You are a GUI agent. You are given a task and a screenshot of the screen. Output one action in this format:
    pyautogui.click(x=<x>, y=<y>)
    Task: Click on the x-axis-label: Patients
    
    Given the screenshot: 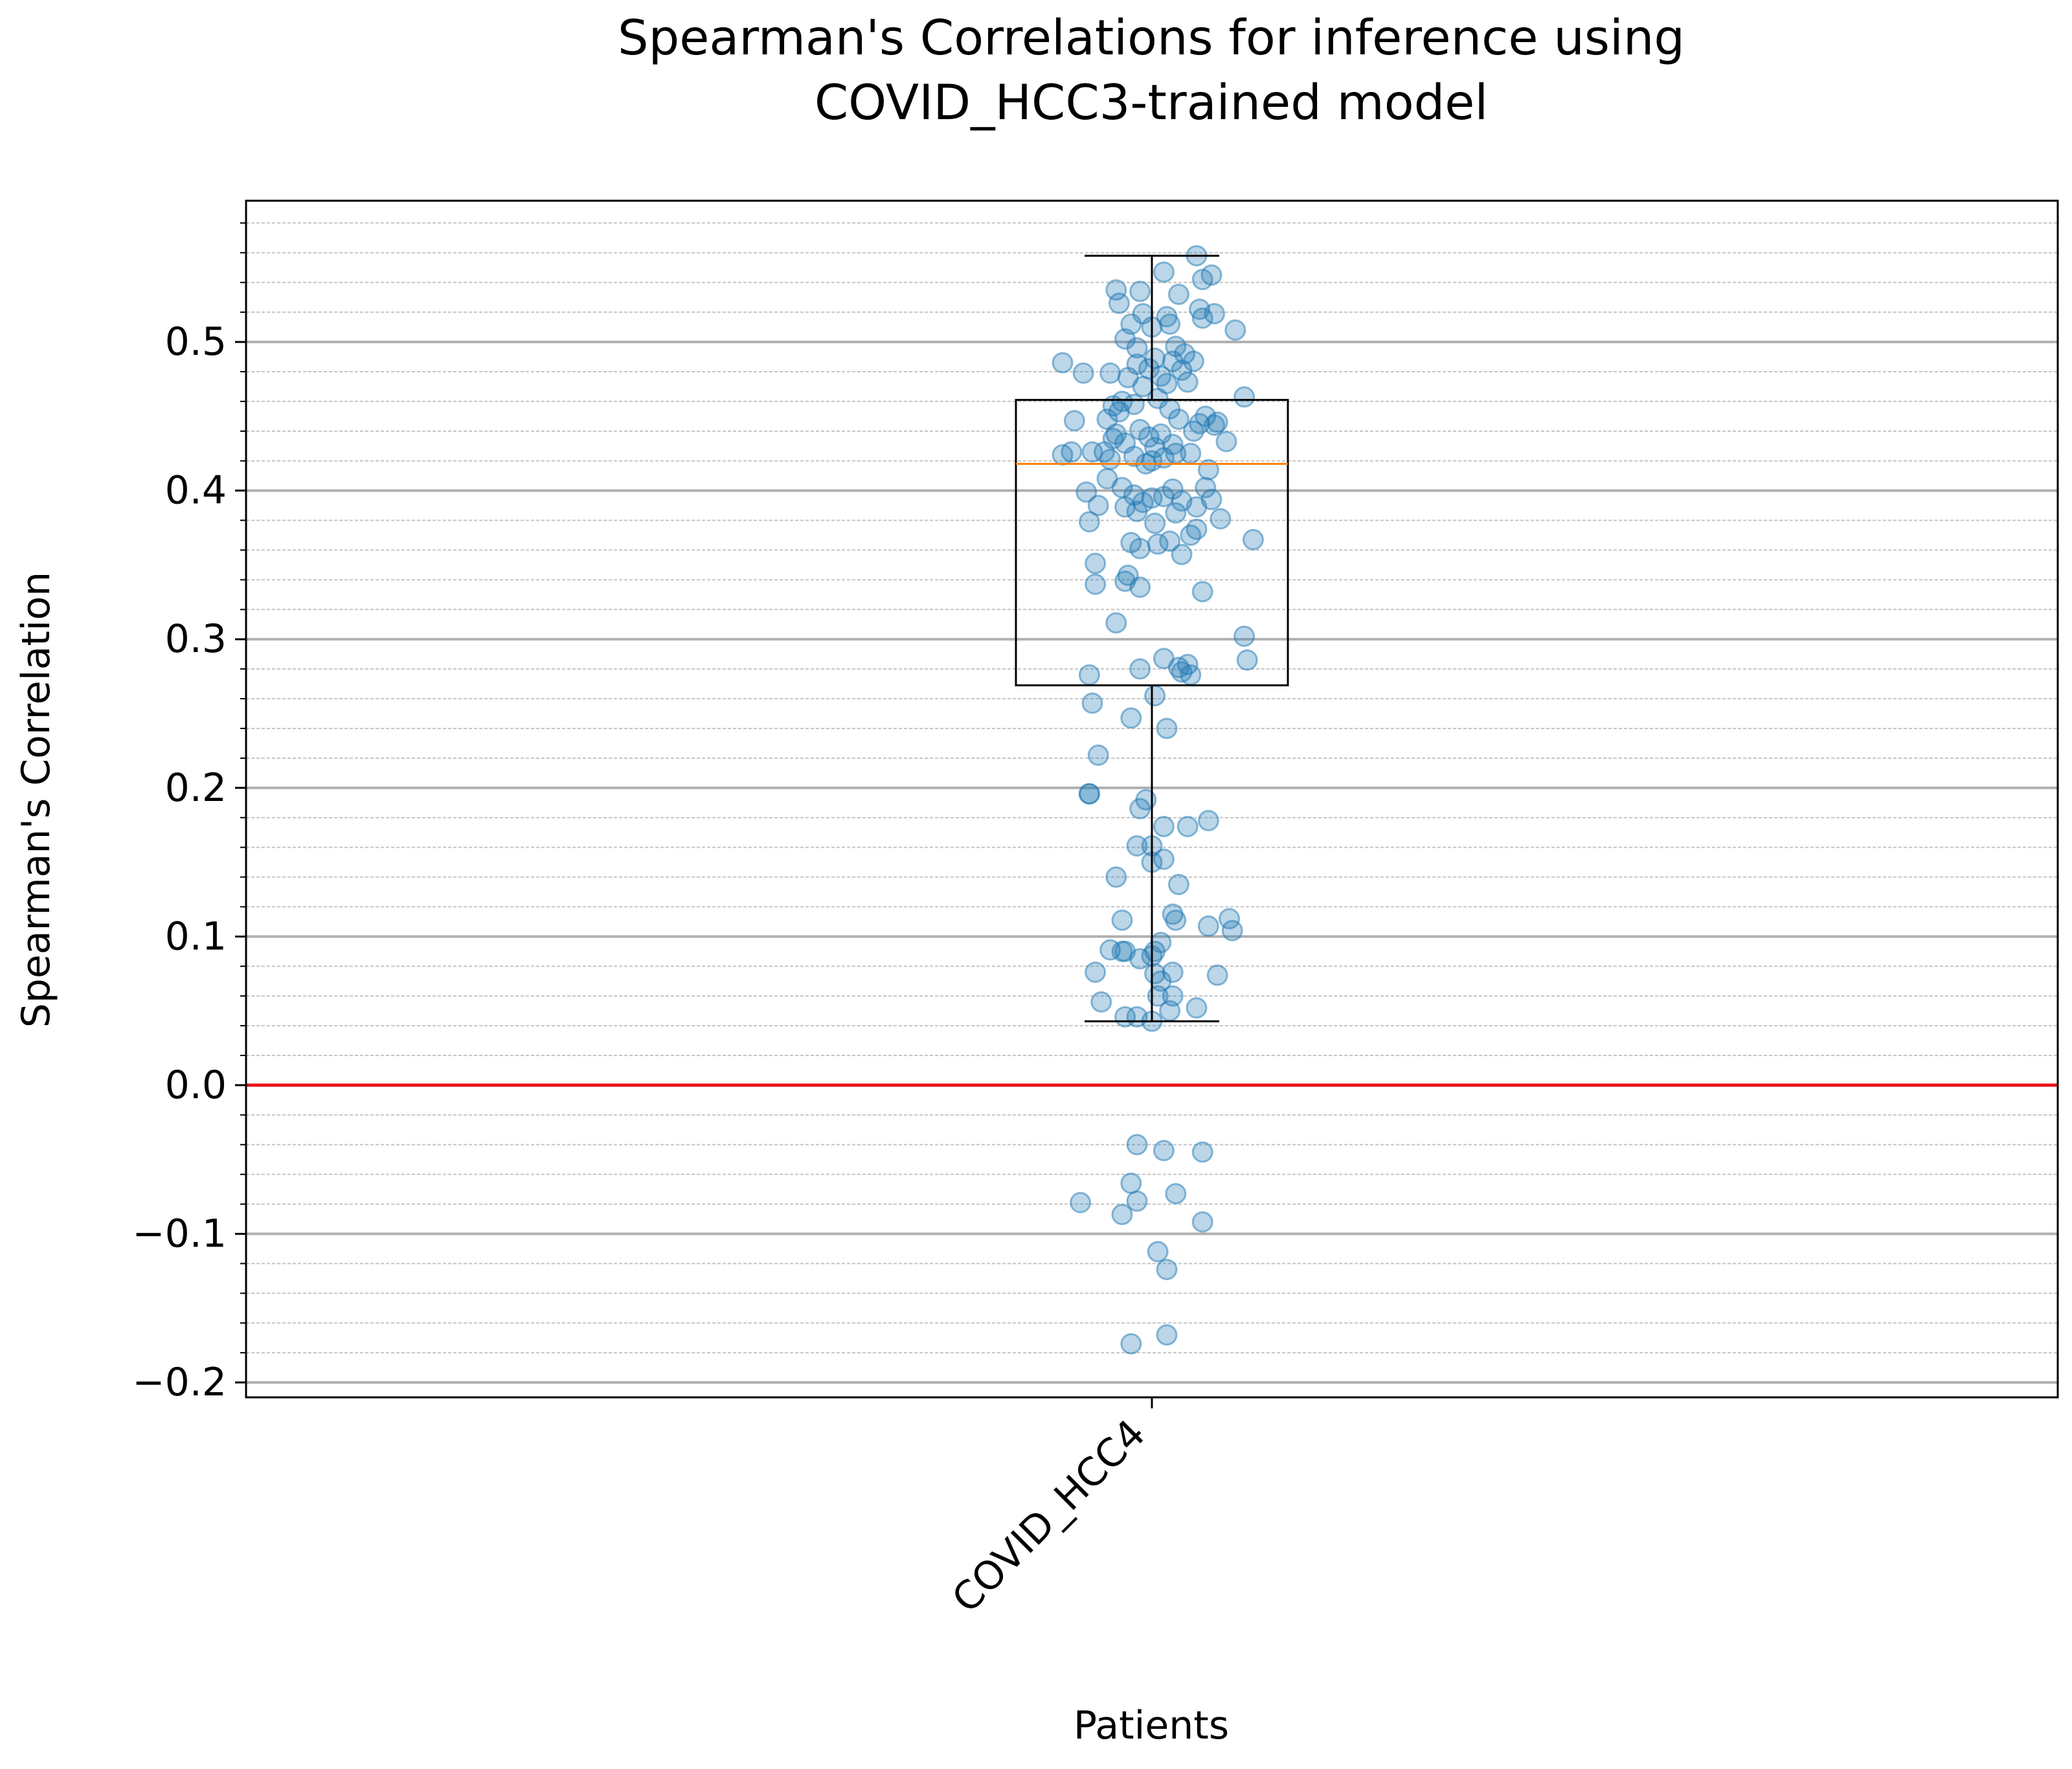 What is the action you would take?
    pyautogui.click(x=1151, y=1725)
    